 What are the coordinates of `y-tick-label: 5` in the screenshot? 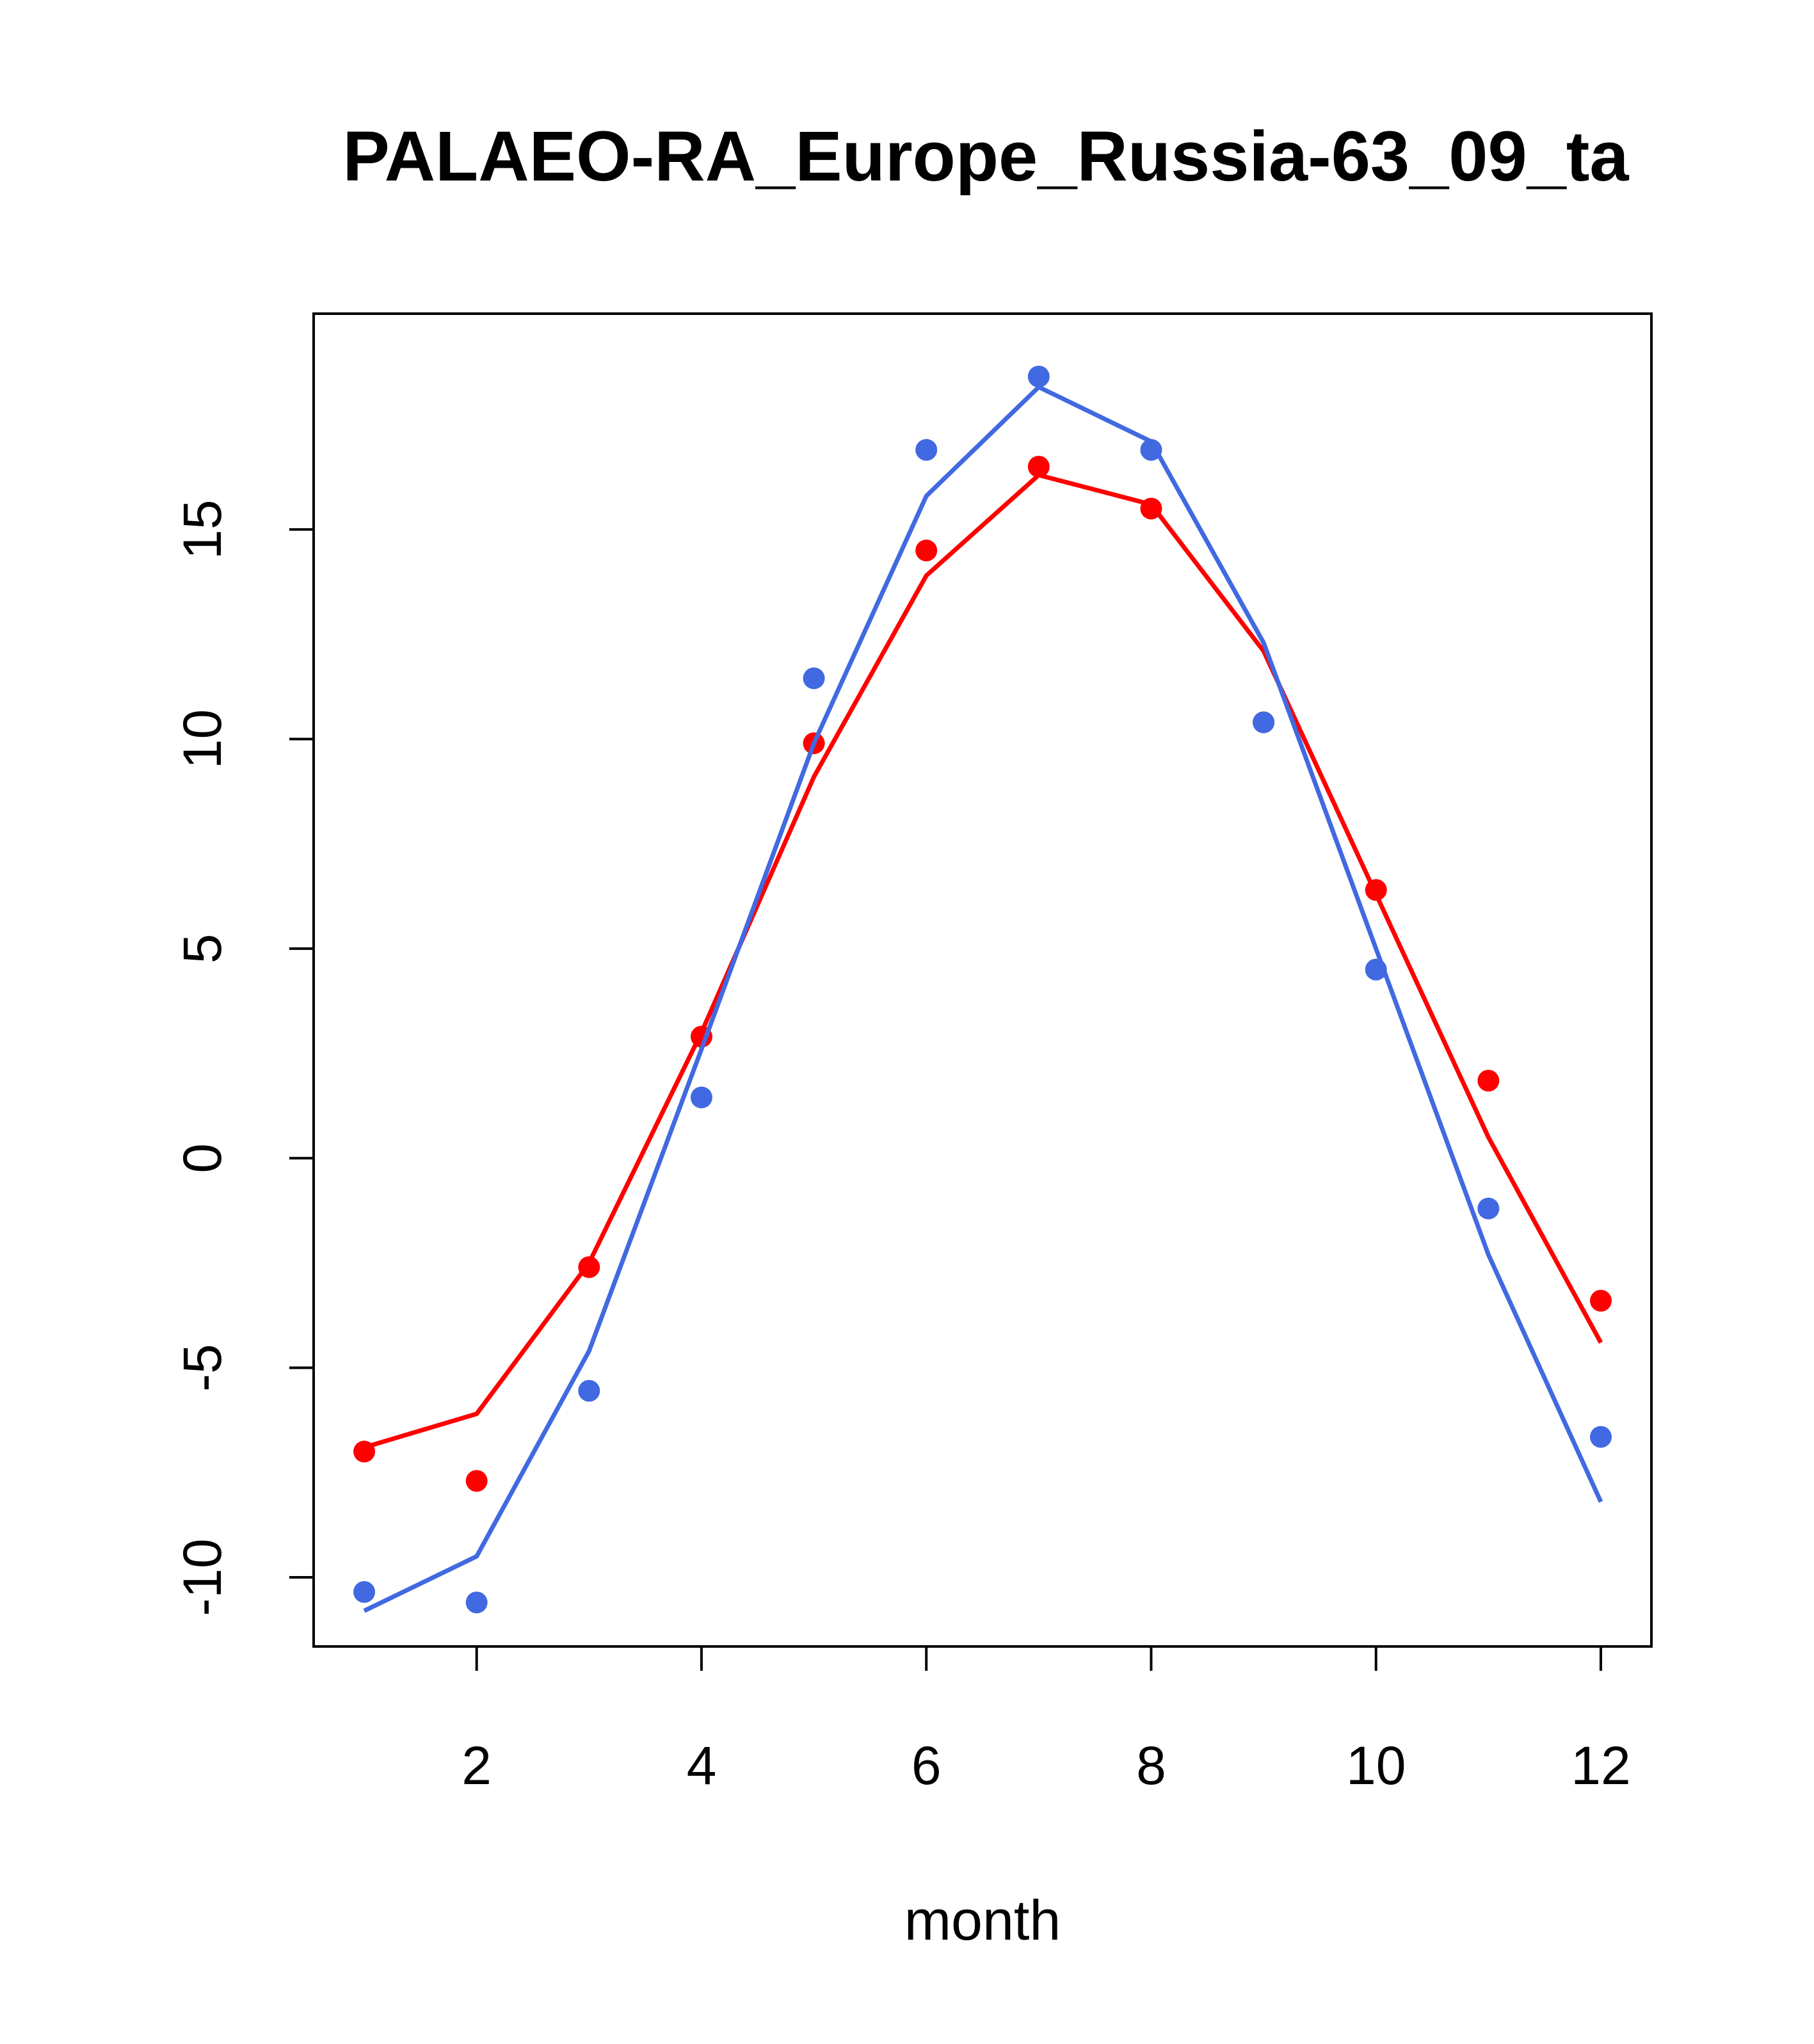 It's located at (202, 949).